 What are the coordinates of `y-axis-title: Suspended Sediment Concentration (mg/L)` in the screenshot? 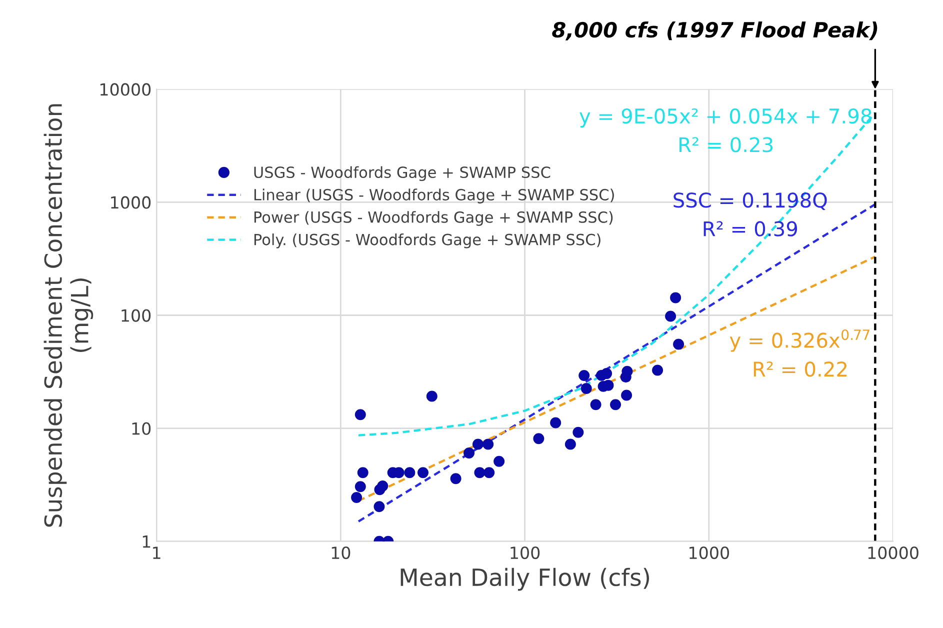 It's located at (69, 315).